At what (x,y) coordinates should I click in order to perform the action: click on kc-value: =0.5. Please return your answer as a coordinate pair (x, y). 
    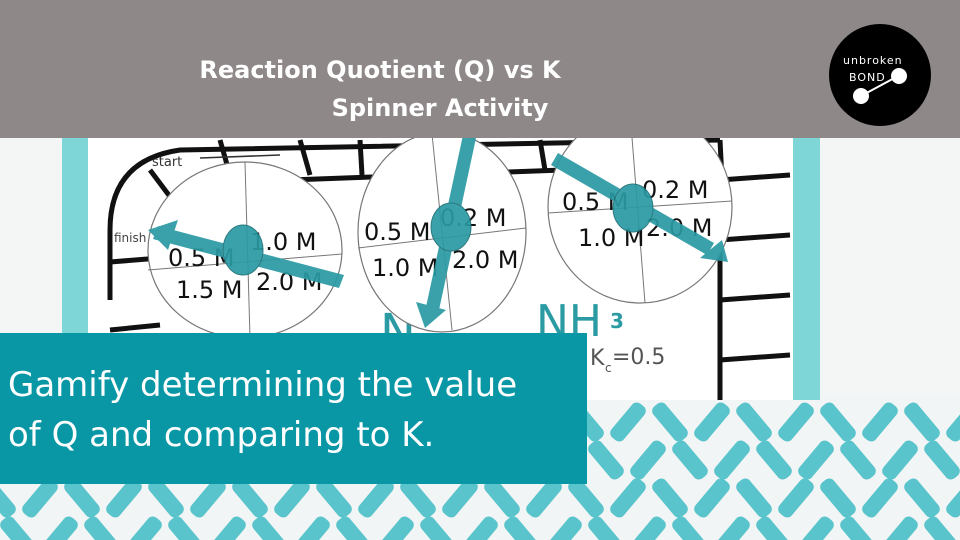
    Looking at the image, I should click on (638, 357).